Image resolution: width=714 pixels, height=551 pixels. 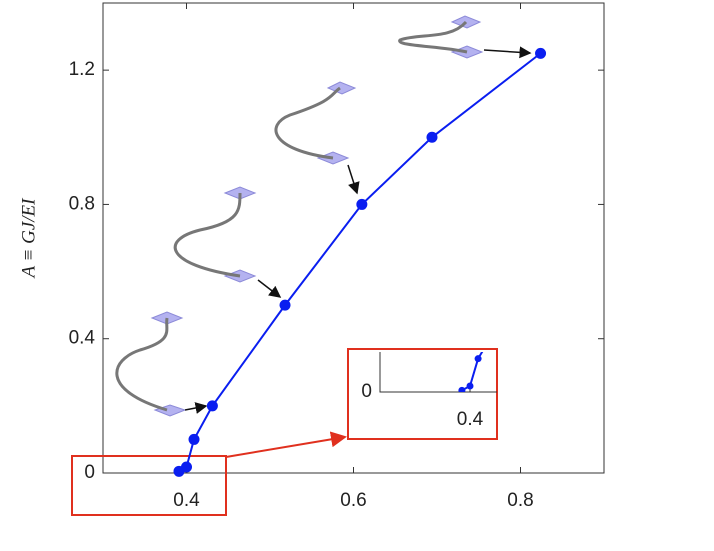 I want to click on y-axis-label: A ≡ GJ/EI, so click(x=28, y=238).